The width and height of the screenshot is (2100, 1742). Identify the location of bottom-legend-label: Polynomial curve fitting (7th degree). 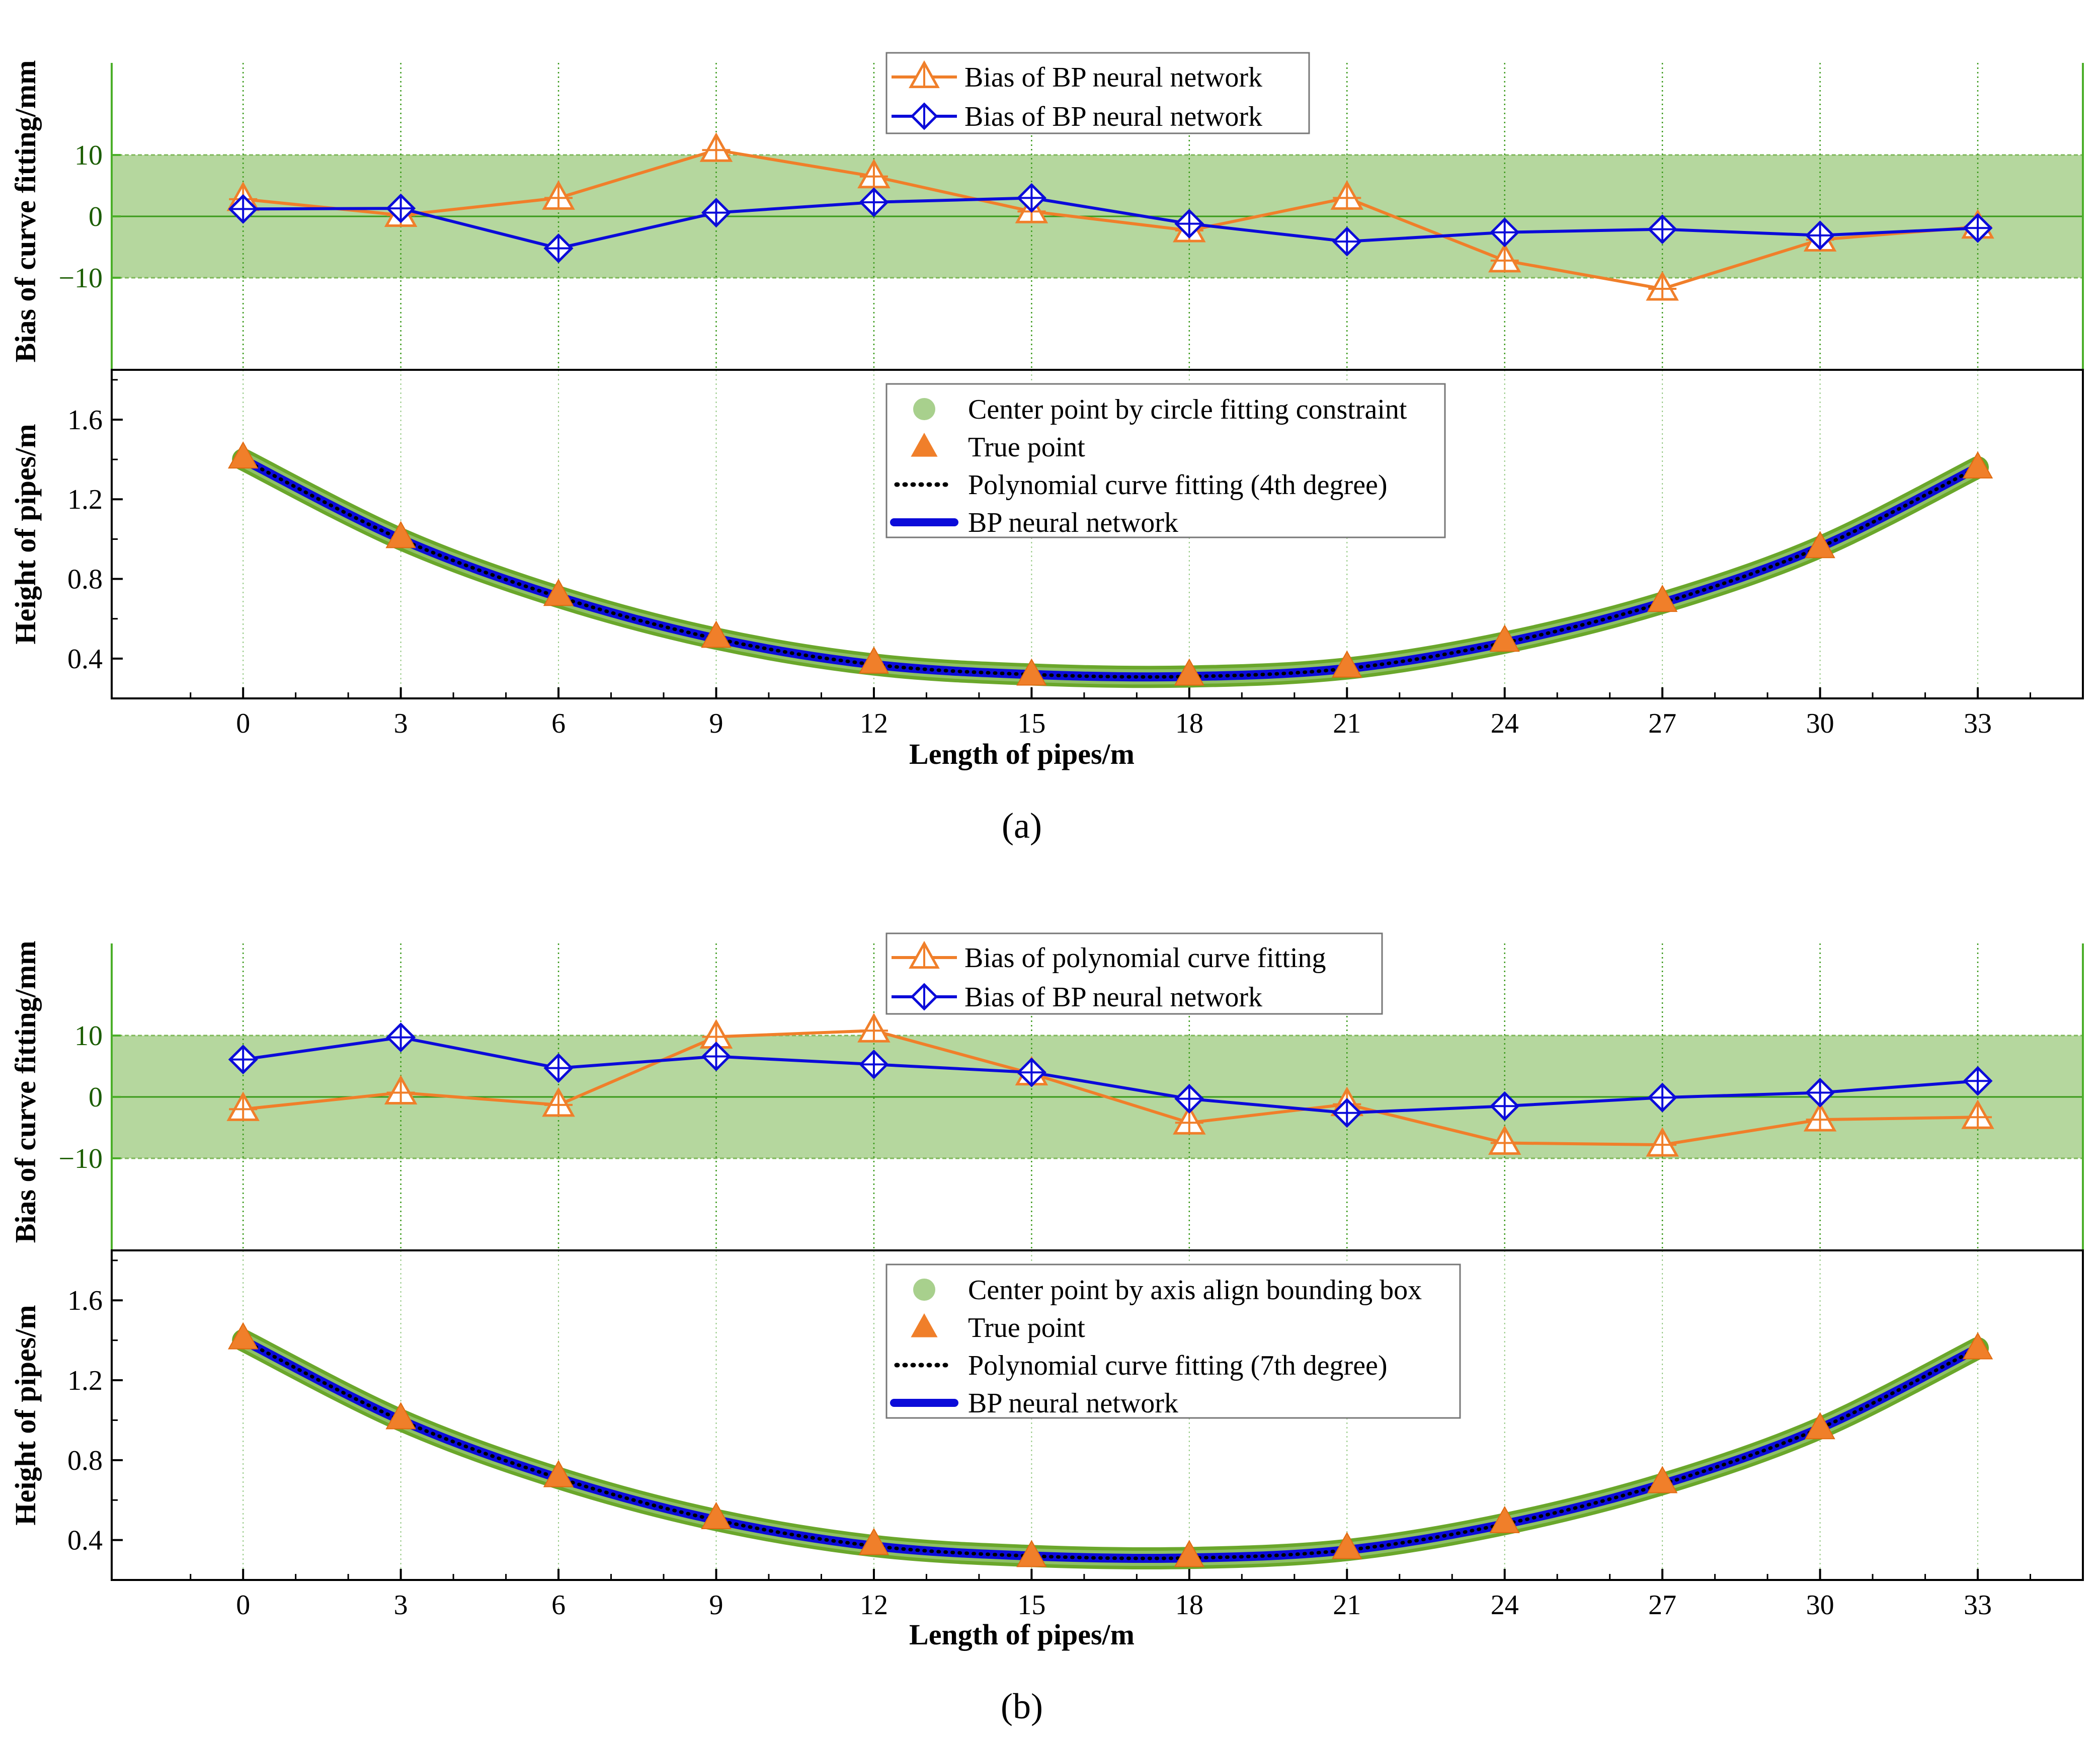
(1178, 1366).